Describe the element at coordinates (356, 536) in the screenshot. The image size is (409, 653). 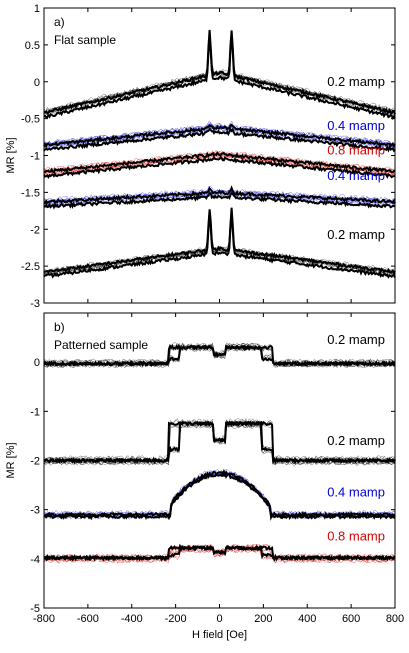
I see `curve-label-3: 0.8 mamp` at that location.